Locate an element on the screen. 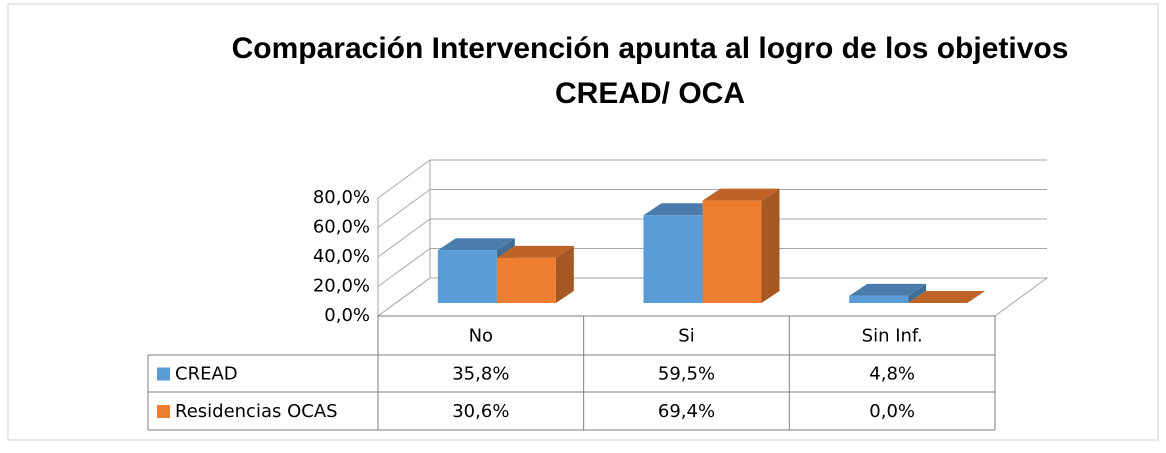 This screenshot has height=453, width=1166. data-label: 4,8% is located at coordinates (892, 374).